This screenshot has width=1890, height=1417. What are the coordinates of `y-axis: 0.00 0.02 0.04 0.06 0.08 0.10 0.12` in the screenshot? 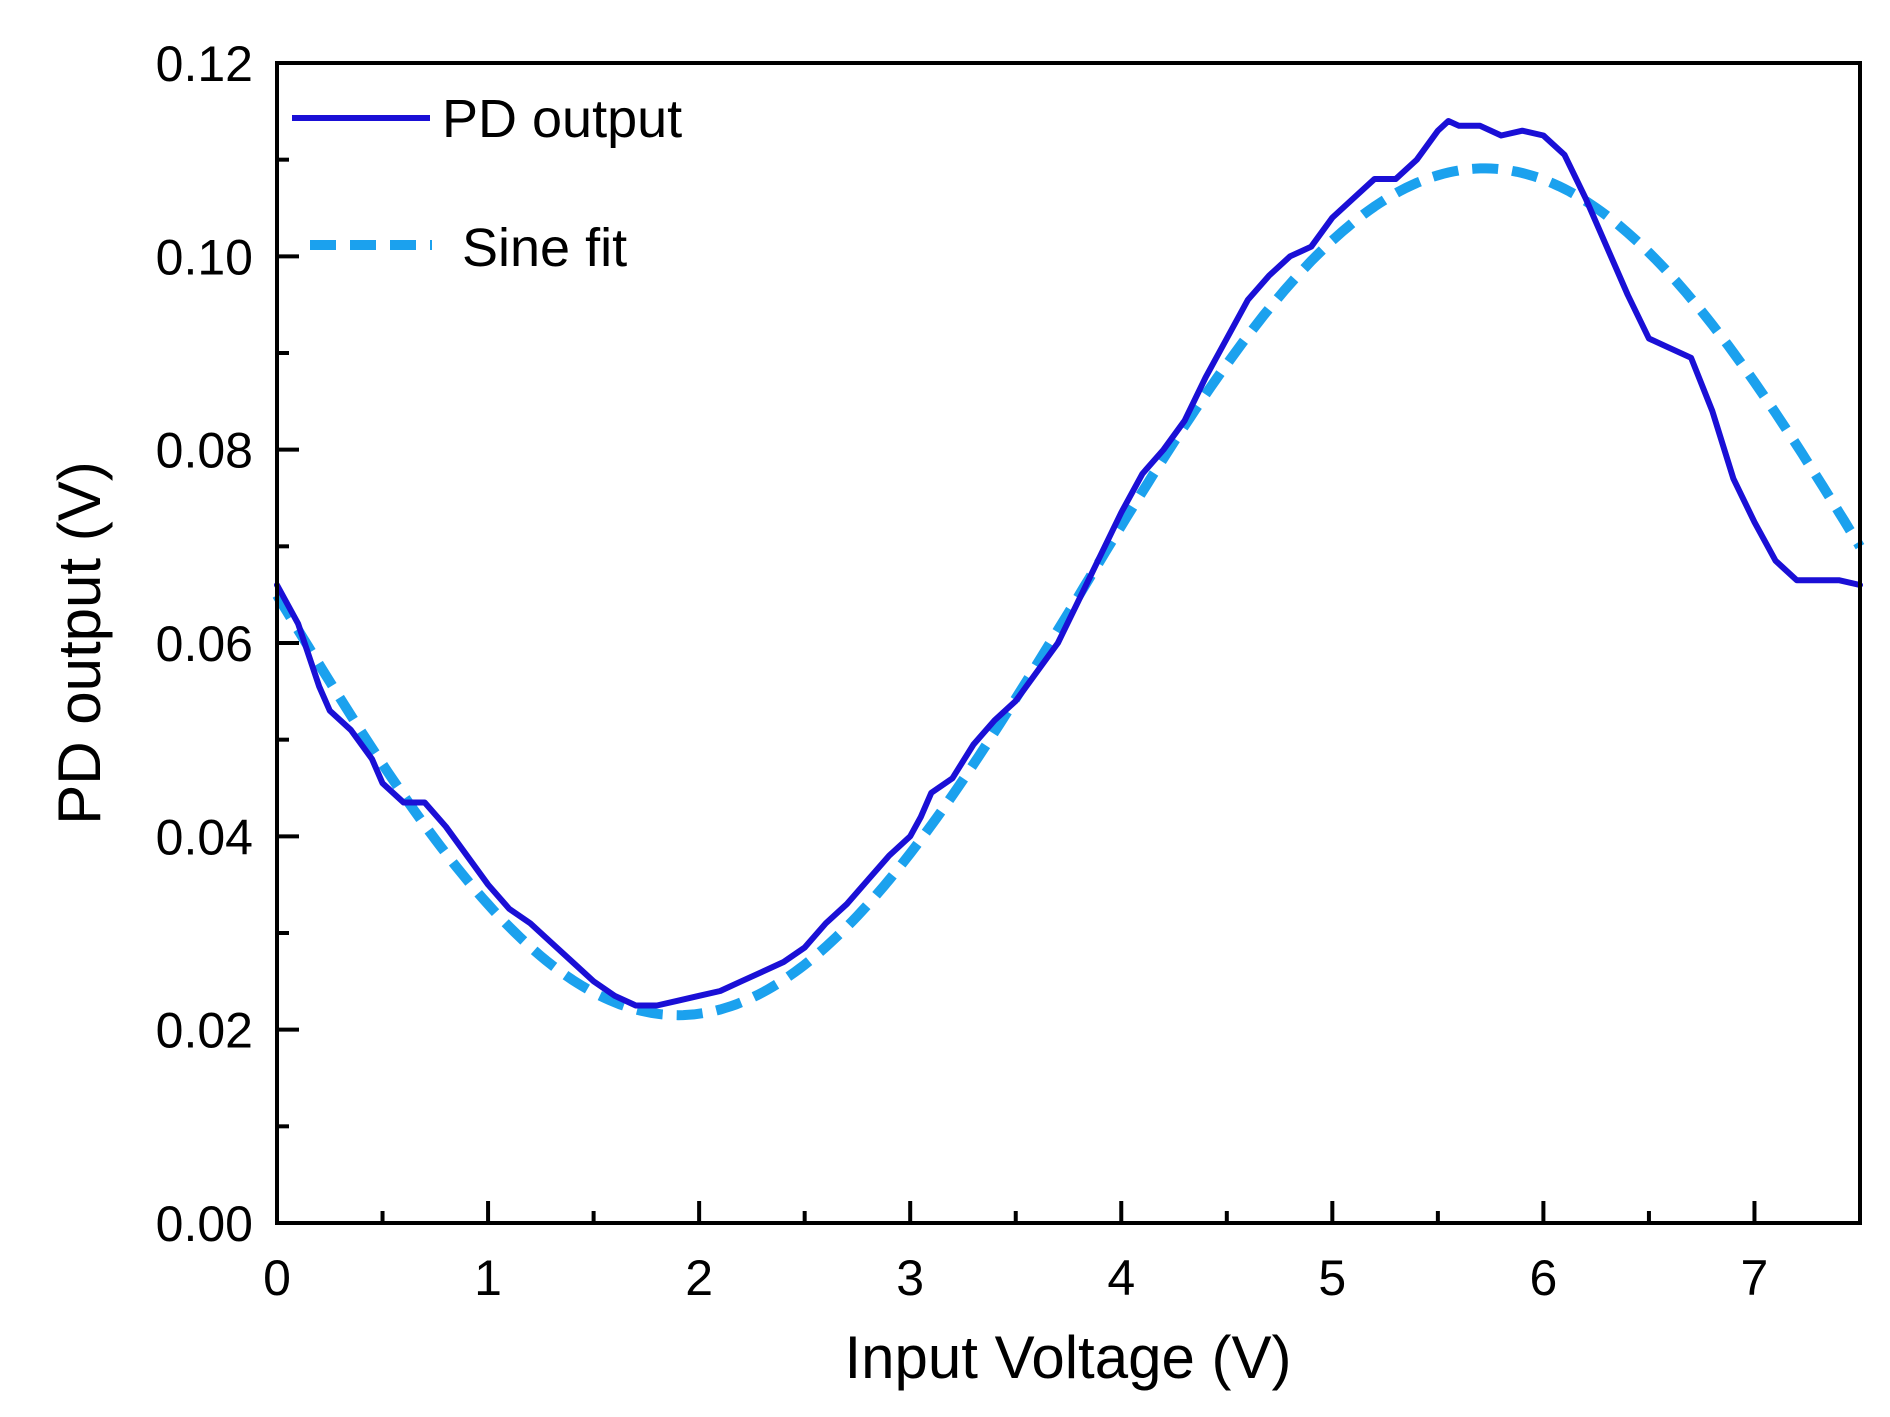 It's located at (227, 644).